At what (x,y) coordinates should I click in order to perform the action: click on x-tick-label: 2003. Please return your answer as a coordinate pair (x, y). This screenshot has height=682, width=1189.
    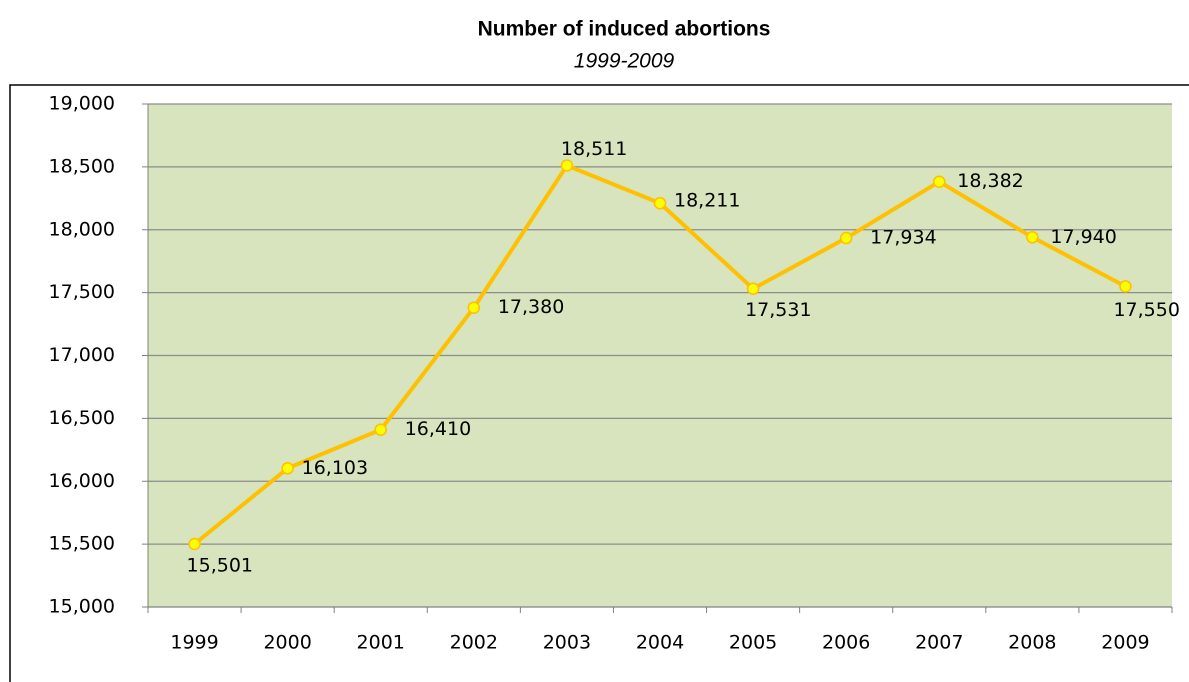
    Looking at the image, I should click on (567, 643).